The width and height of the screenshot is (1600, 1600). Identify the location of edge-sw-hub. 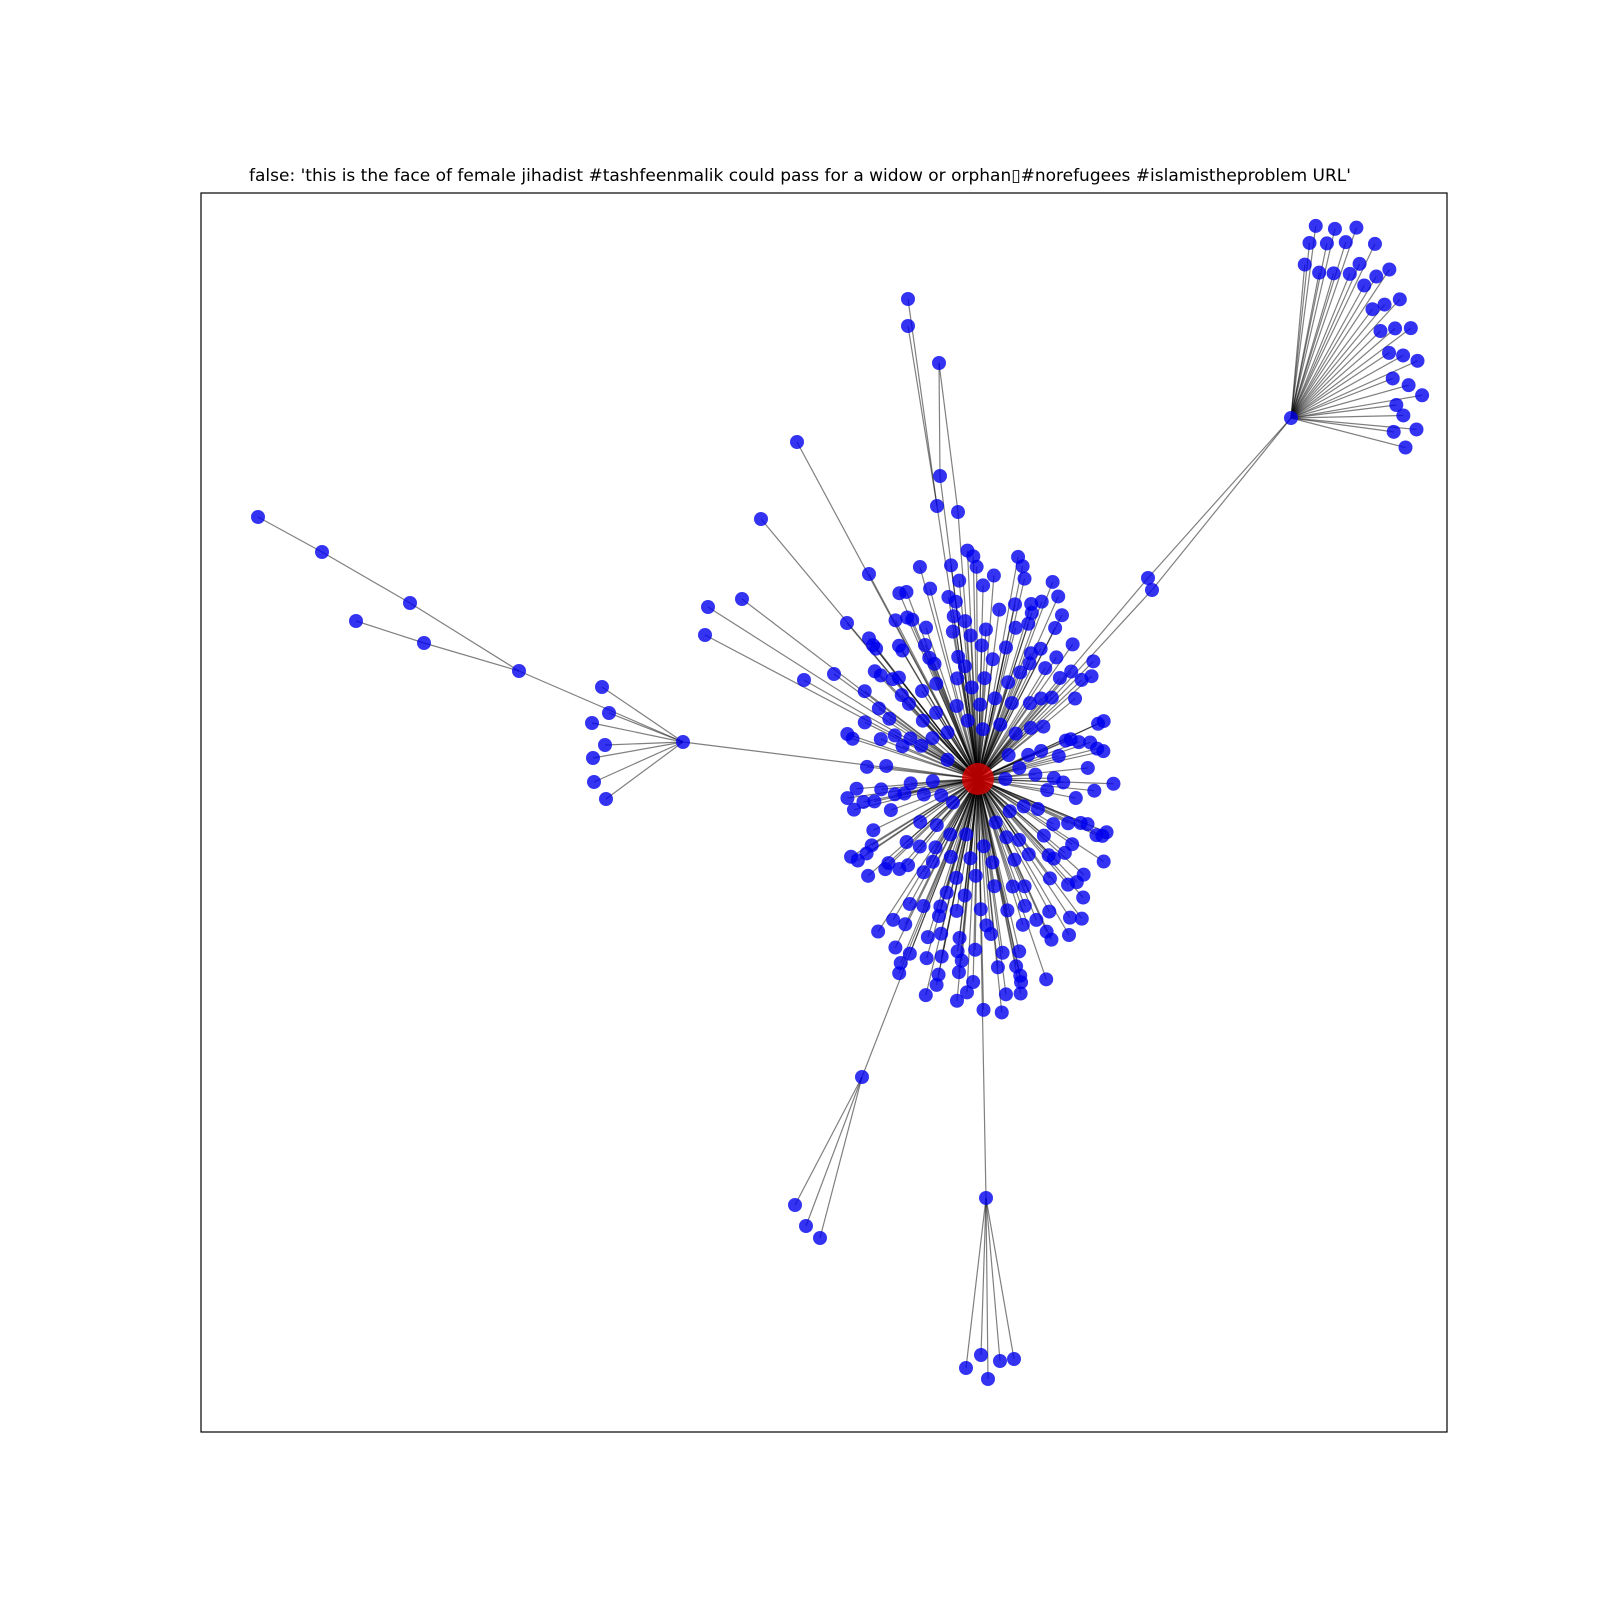
(920, 928).